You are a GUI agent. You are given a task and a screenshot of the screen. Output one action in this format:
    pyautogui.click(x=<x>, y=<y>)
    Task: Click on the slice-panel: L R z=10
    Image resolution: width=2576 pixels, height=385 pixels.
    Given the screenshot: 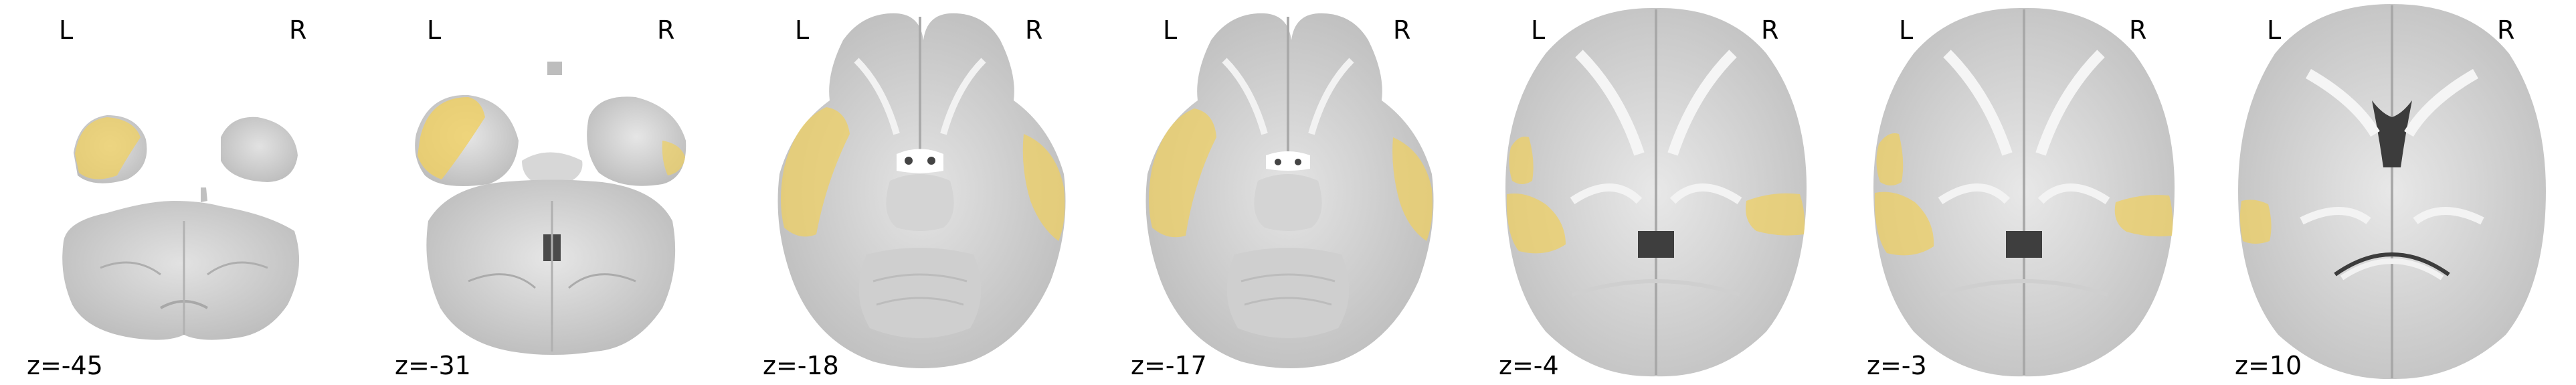 What is the action you would take?
    pyautogui.click(x=2392, y=192)
    